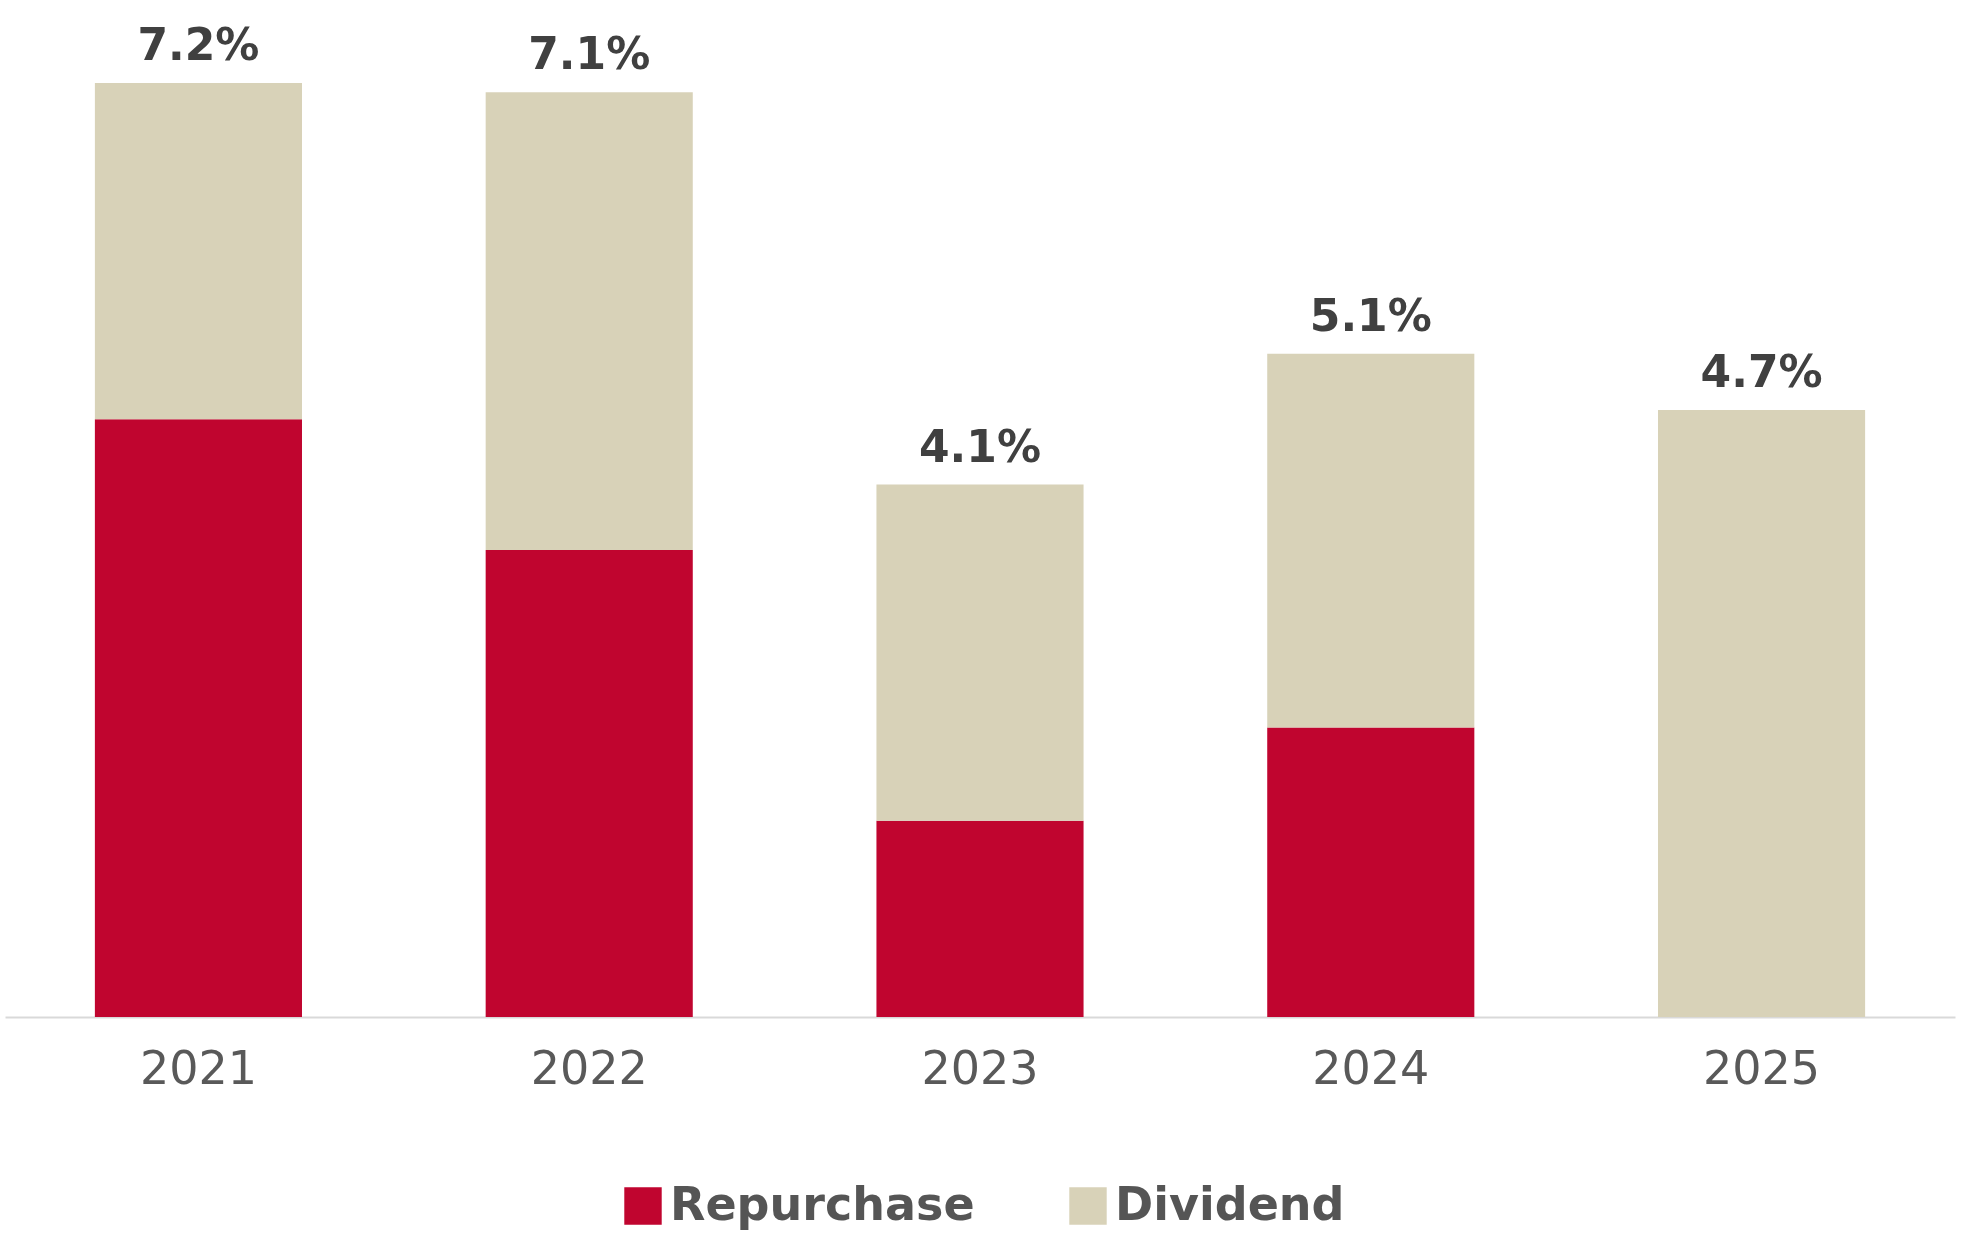  What do you see at coordinates (1371, 1067) in the screenshot?
I see `x-tick-label: 2024` at bounding box center [1371, 1067].